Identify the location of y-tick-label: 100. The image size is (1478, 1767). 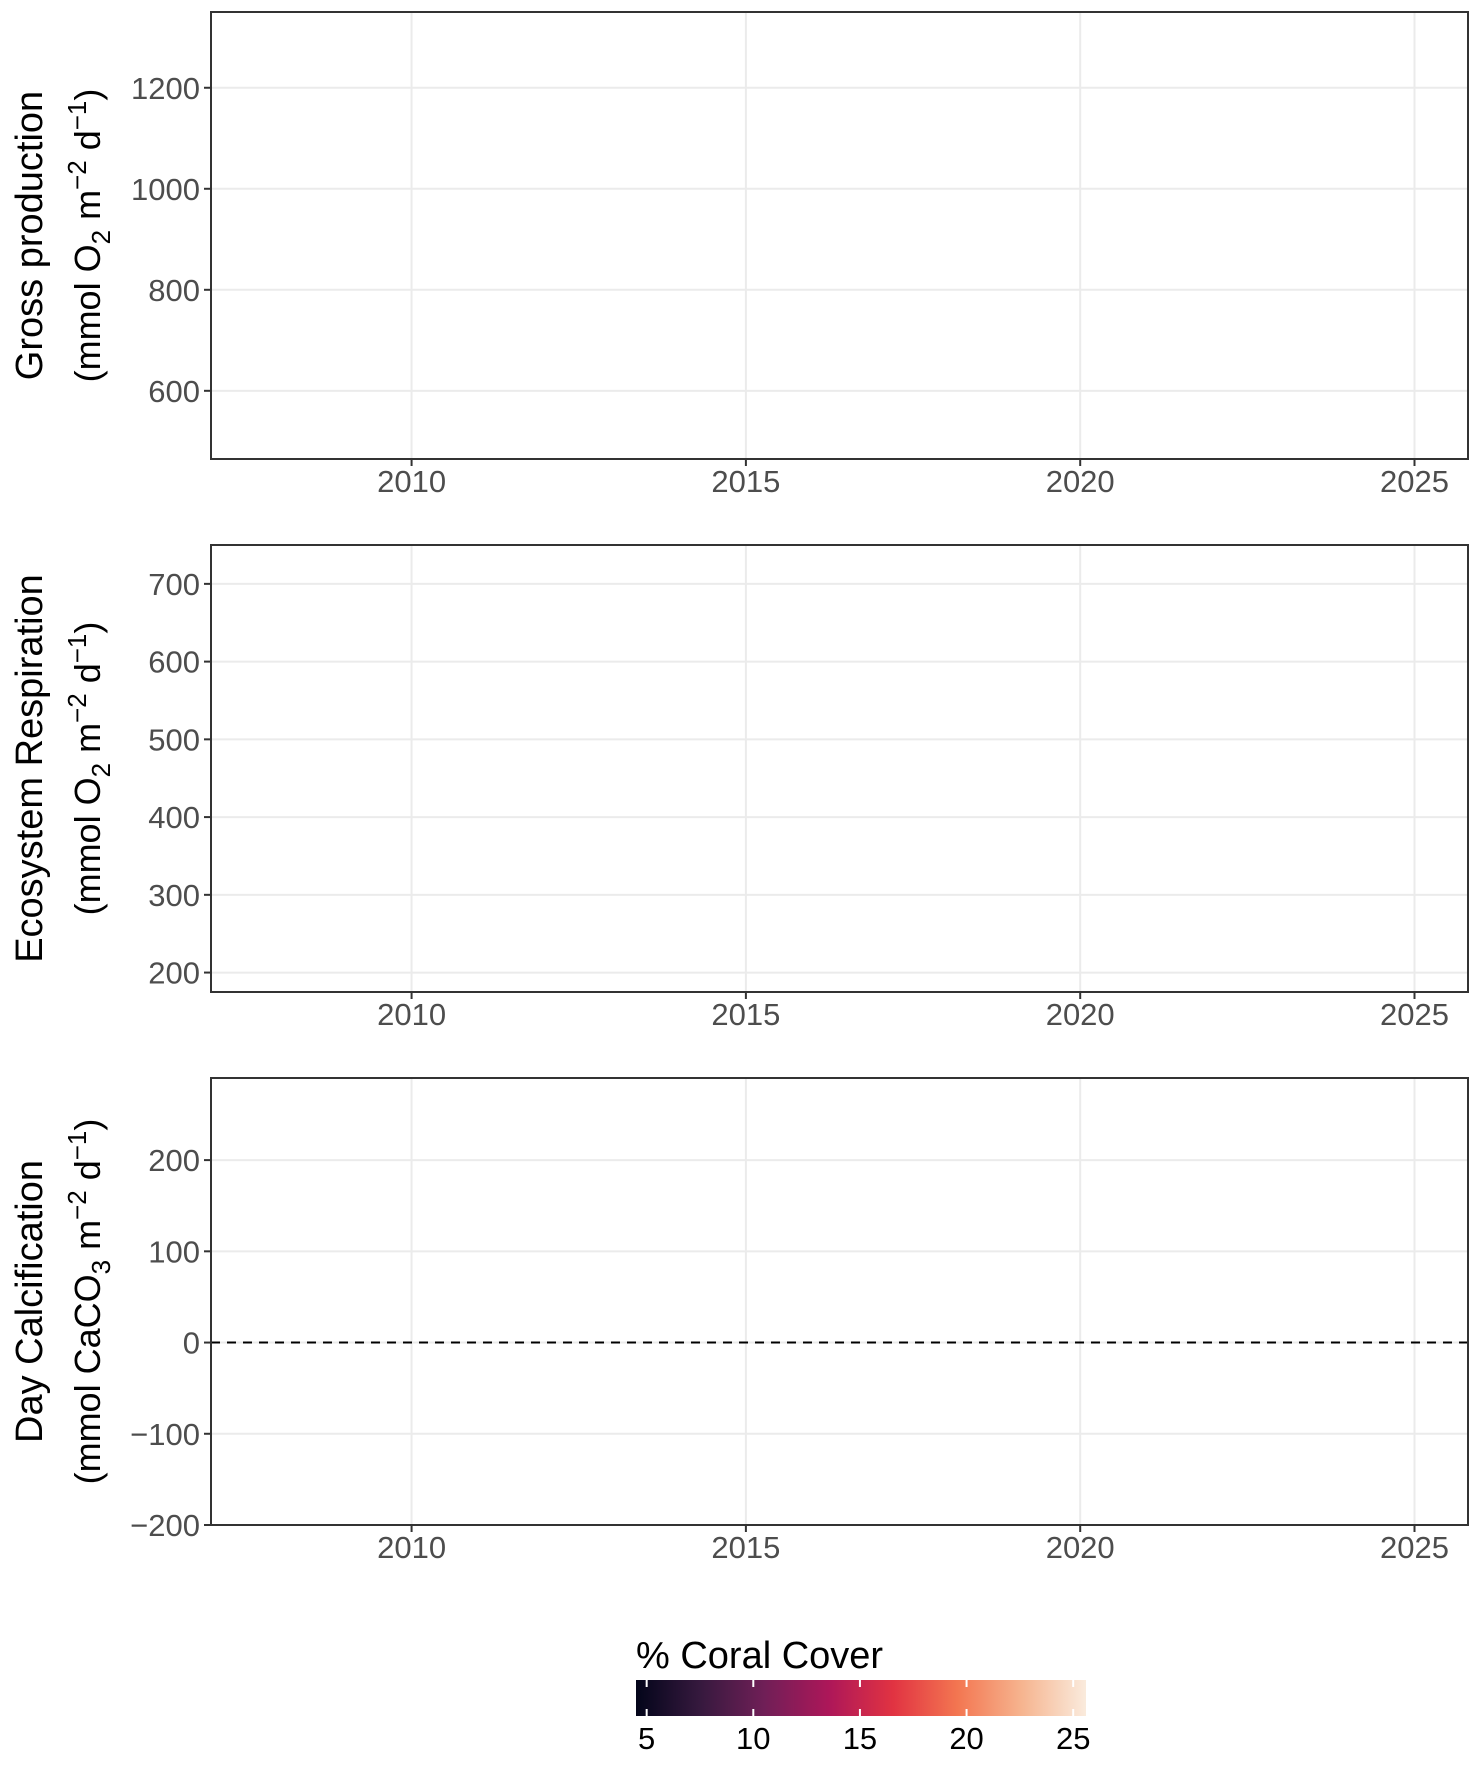
(174, 1251).